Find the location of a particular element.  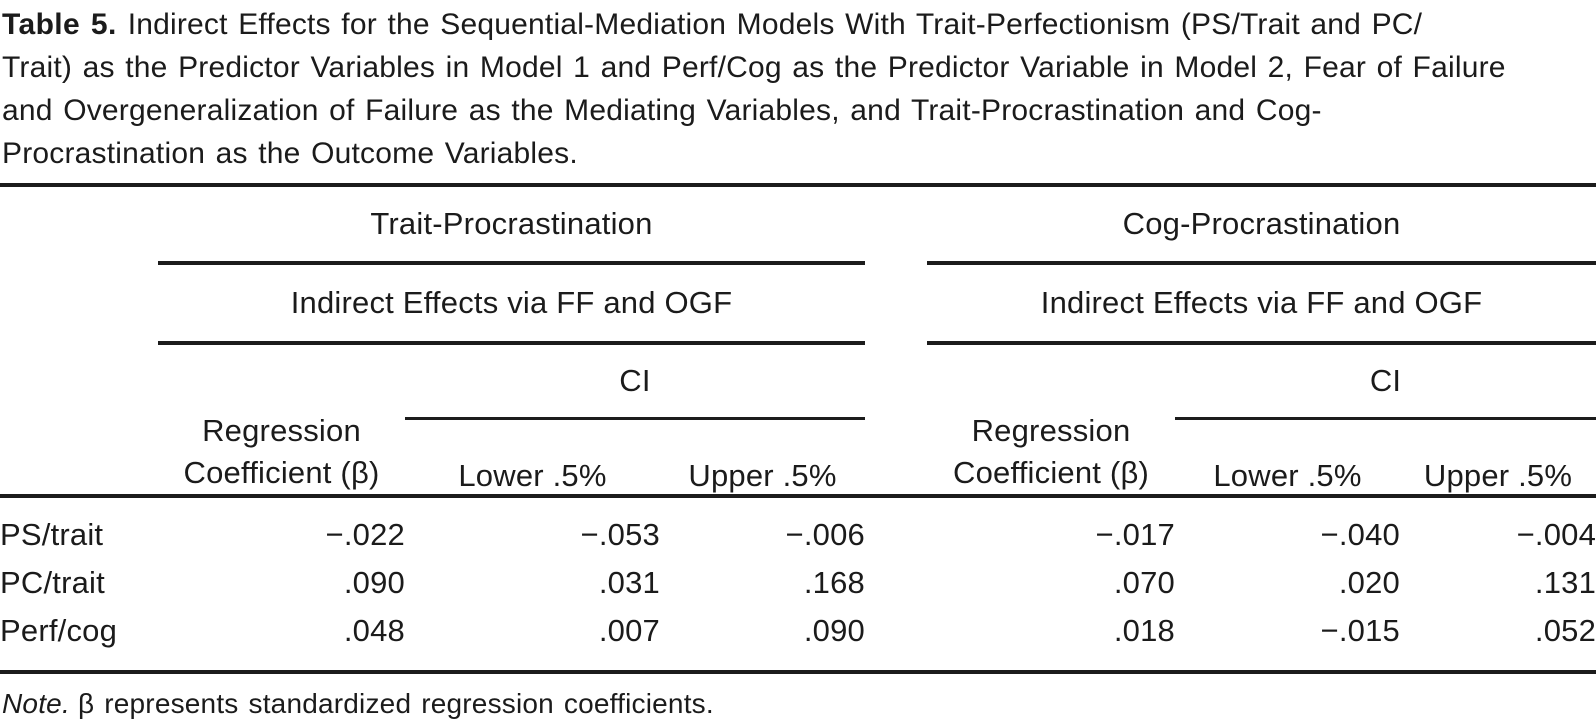

value-cell: −.015 is located at coordinates (1287, 640).